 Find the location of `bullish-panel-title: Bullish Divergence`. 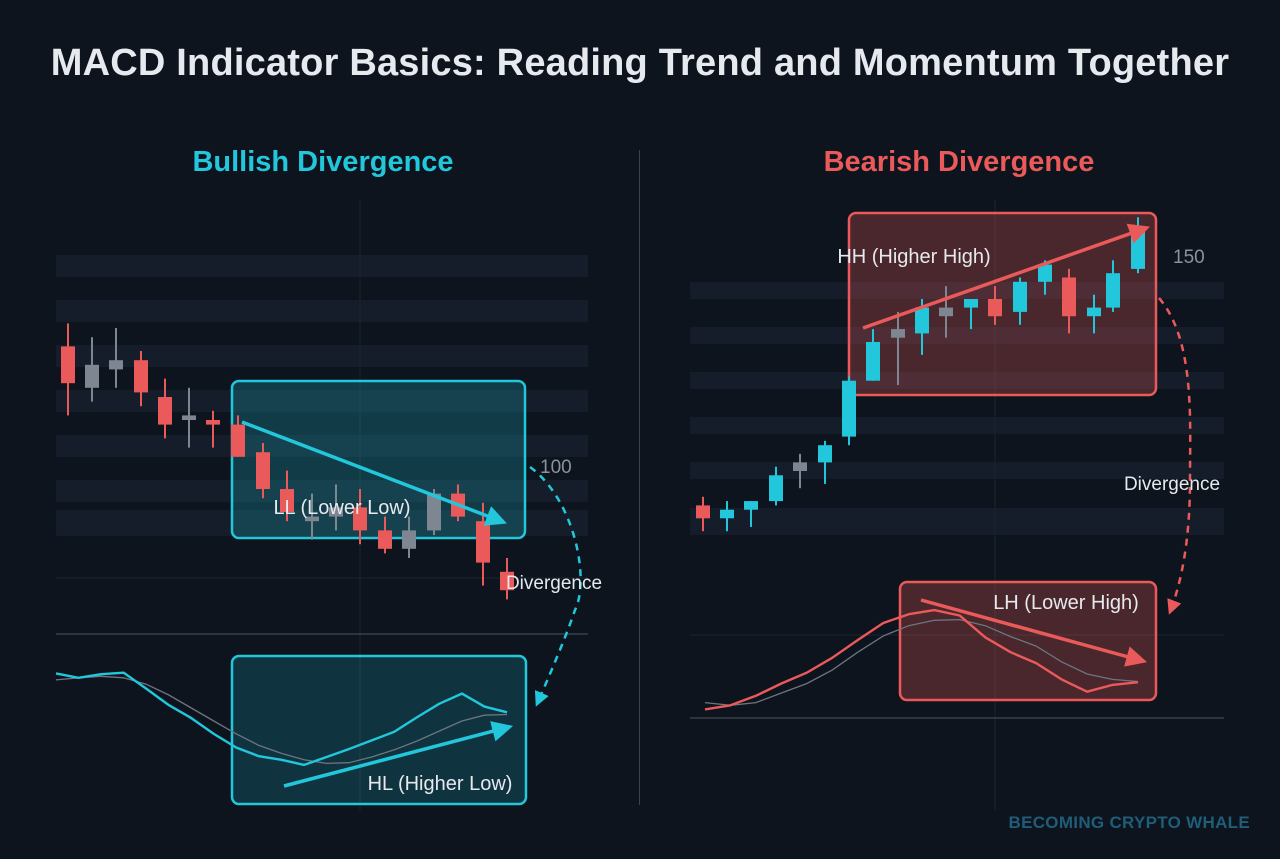

bullish-panel-title: Bullish Divergence is located at coordinates (323, 162).